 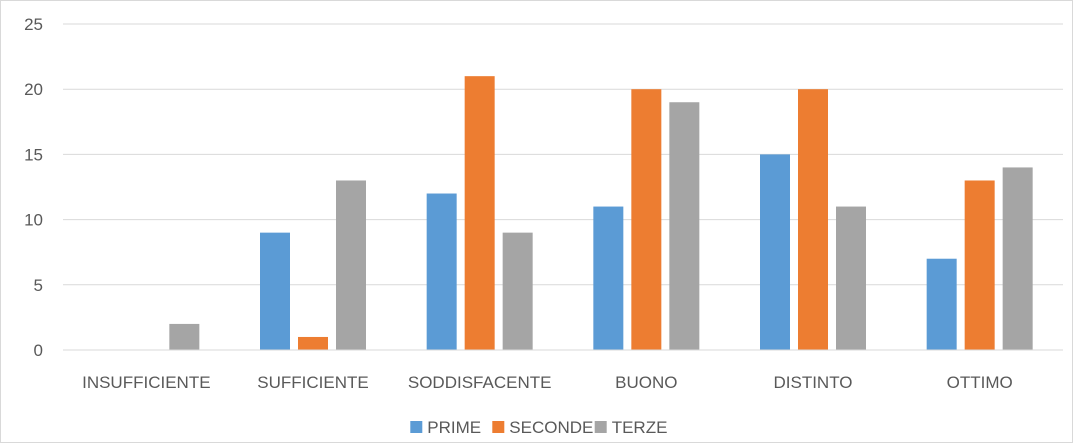 What do you see at coordinates (979, 265) in the screenshot?
I see `bar-seconde-ottimo` at bounding box center [979, 265].